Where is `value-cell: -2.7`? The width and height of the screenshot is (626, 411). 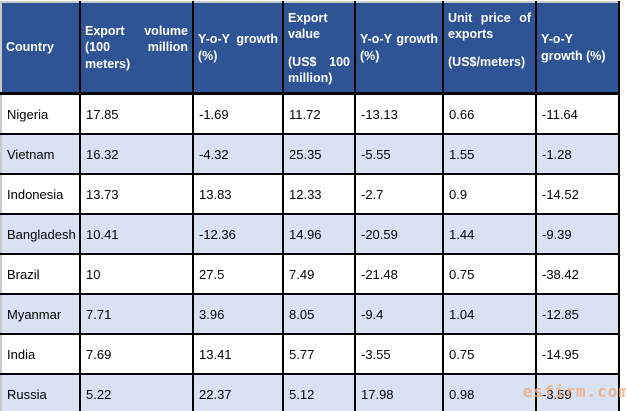
value-cell: -2.7 is located at coordinates (399, 194).